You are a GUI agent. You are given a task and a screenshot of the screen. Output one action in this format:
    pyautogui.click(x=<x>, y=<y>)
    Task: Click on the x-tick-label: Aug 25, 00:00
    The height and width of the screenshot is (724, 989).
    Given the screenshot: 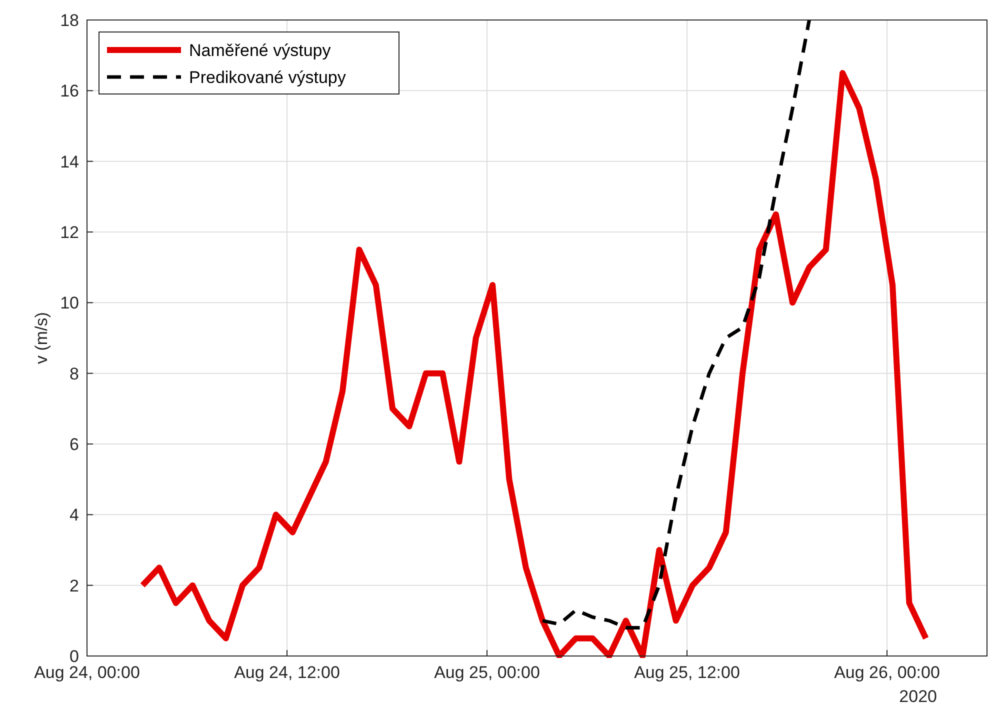 What is the action you would take?
    pyautogui.click(x=487, y=672)
    